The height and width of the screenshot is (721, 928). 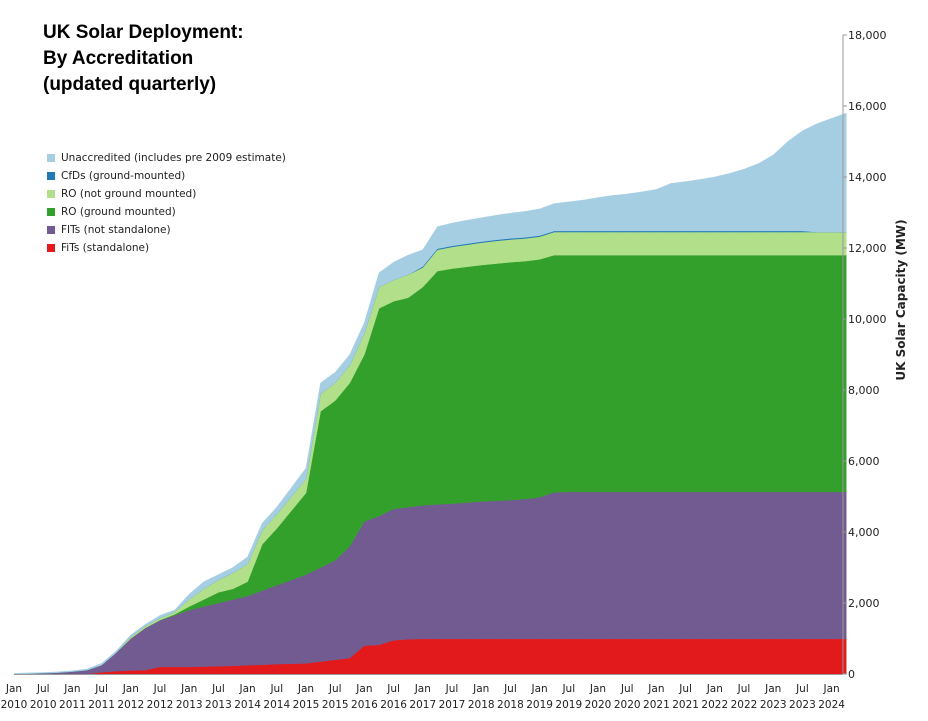 I want to click on chart-title-line: (updated quarterly), so click(x=130, y=84).